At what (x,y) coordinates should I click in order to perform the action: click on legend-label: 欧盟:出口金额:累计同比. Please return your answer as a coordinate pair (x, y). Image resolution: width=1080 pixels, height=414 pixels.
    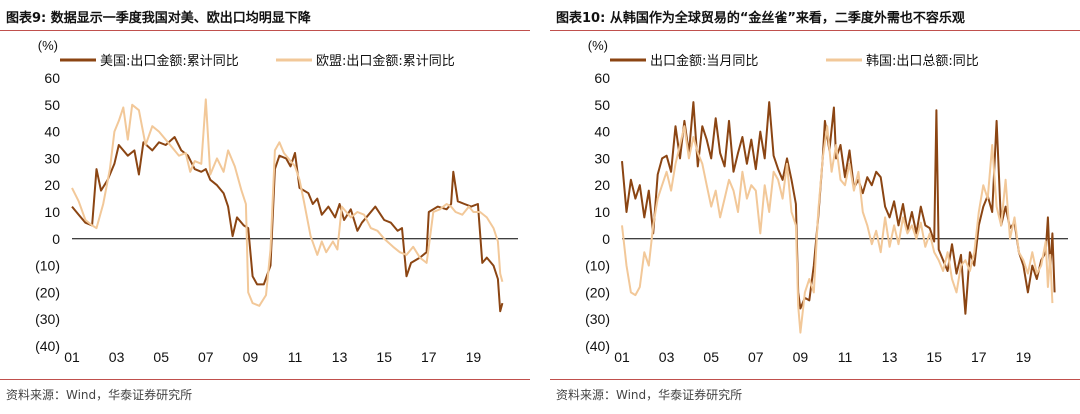
    Looking at the image, I should click on (385, 61).